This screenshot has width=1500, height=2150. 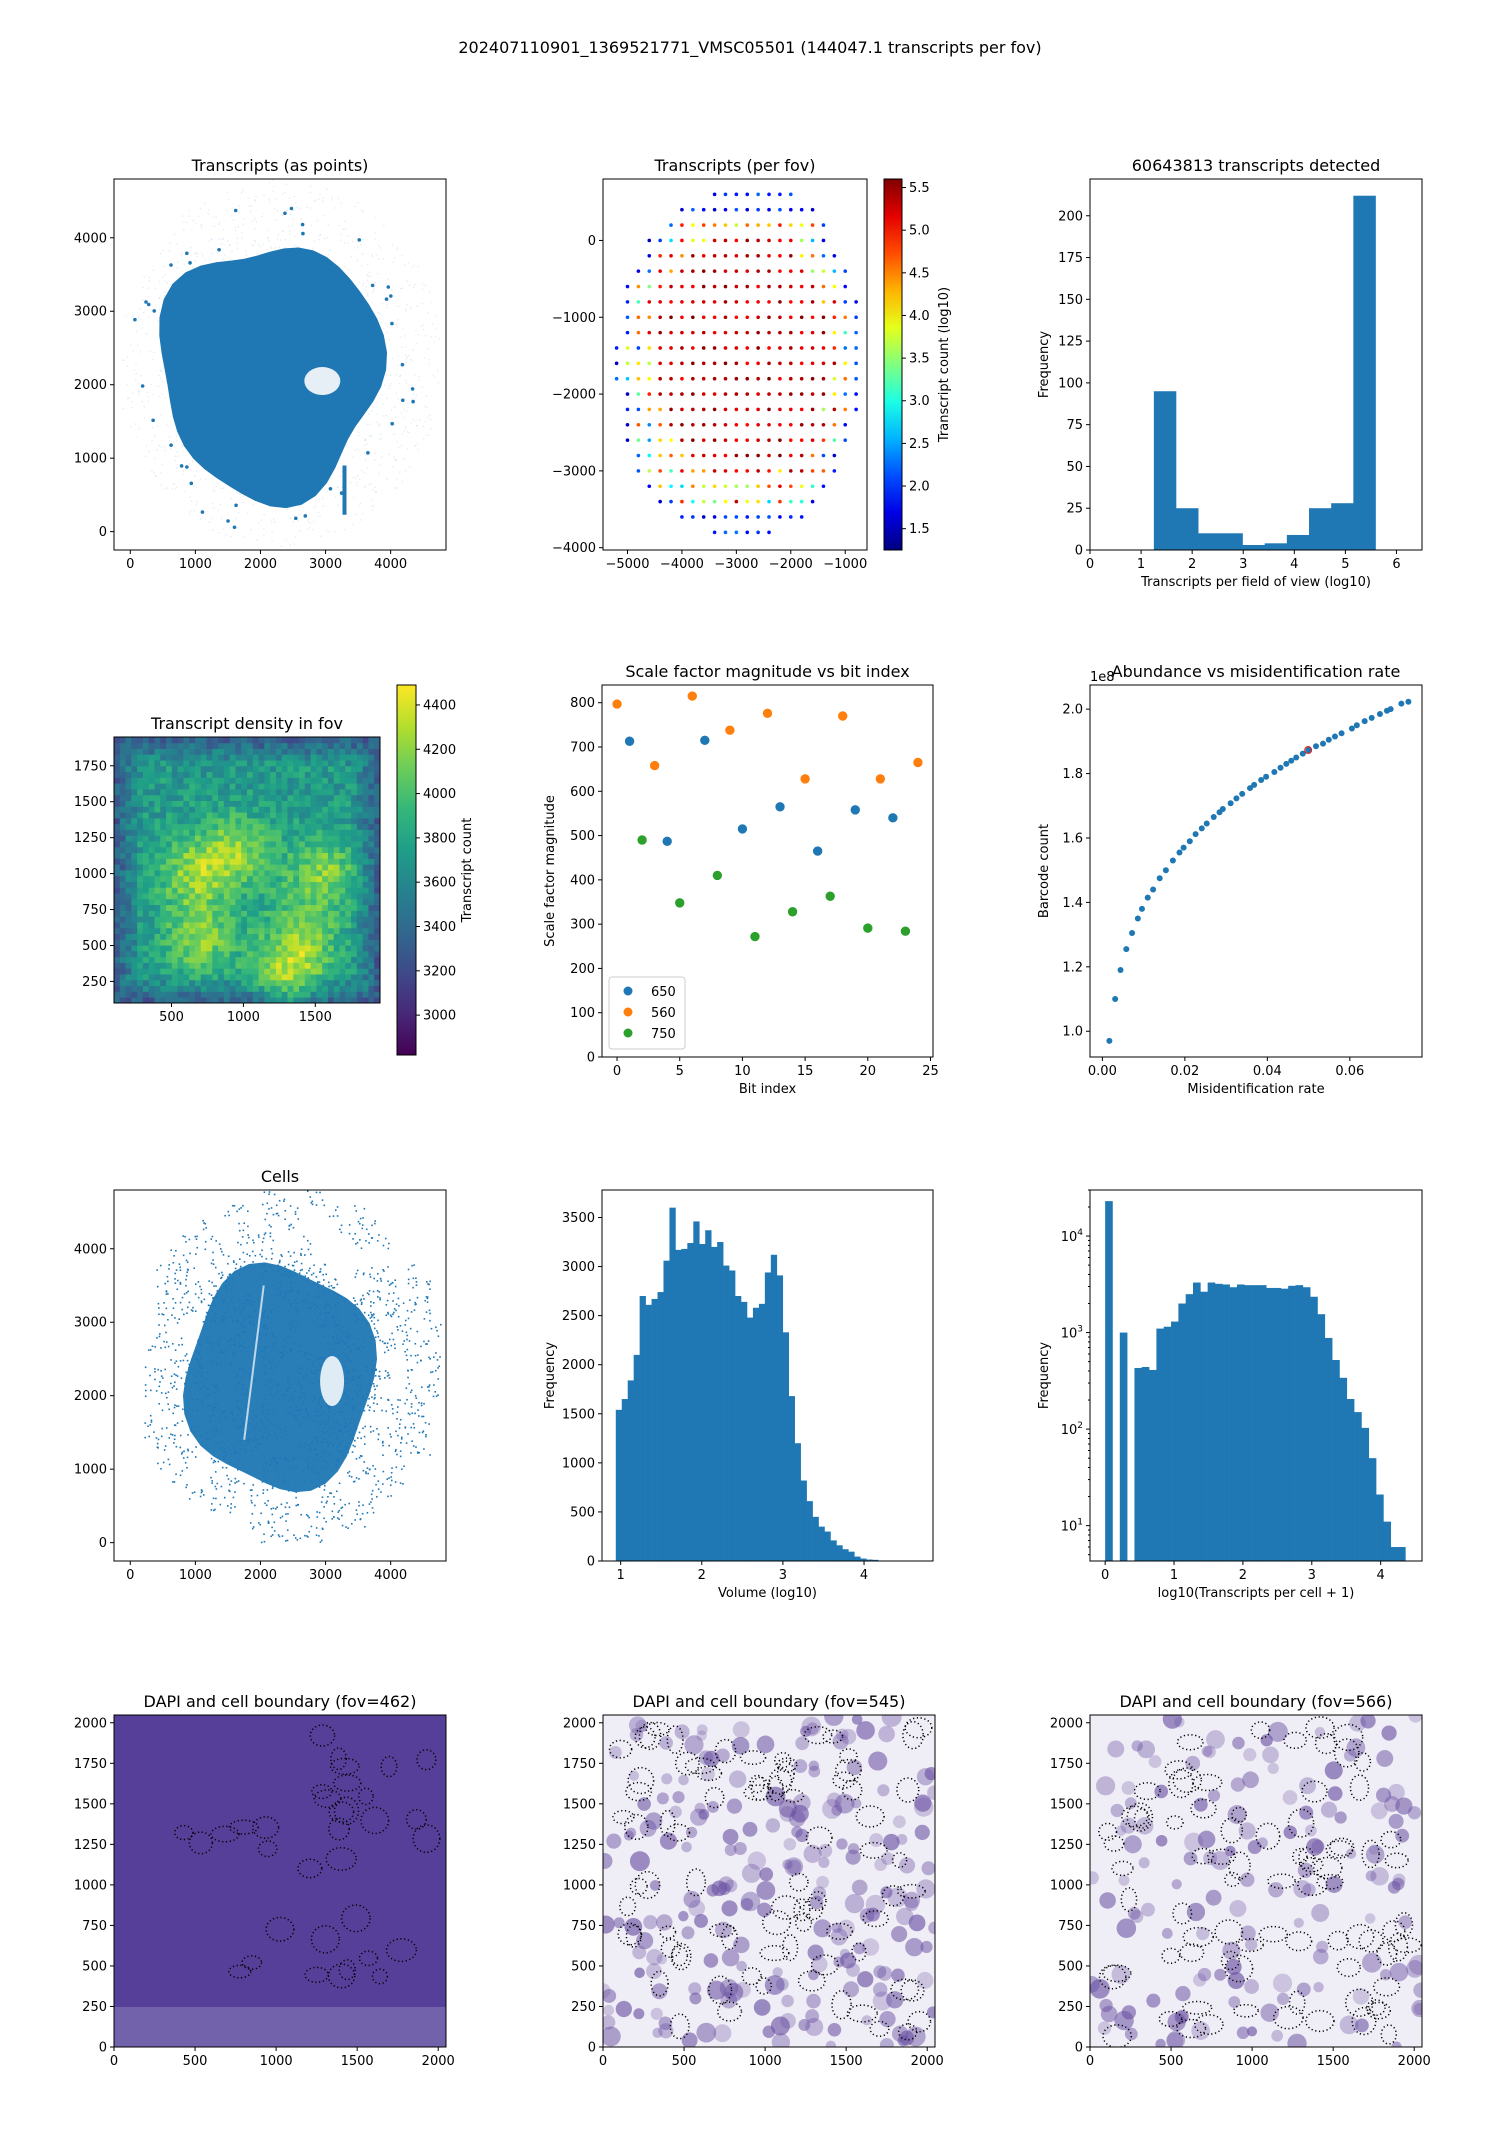 I want to click on histogram-bar, so click(x=1320, y=529).